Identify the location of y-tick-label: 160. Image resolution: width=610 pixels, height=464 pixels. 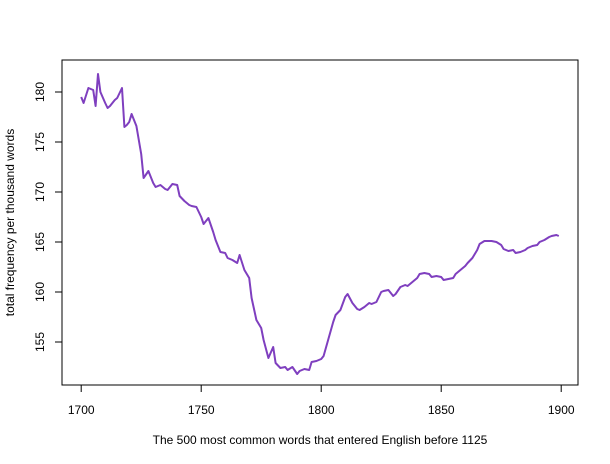
(40, 292).